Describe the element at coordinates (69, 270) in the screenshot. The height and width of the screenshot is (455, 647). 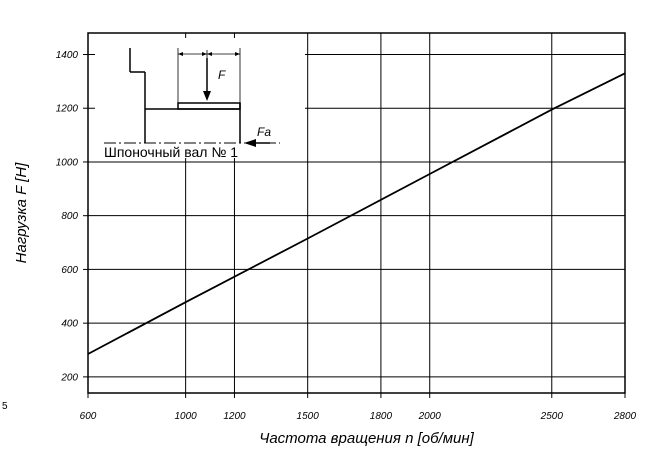
I see `y-tick-label: 600` at that location.